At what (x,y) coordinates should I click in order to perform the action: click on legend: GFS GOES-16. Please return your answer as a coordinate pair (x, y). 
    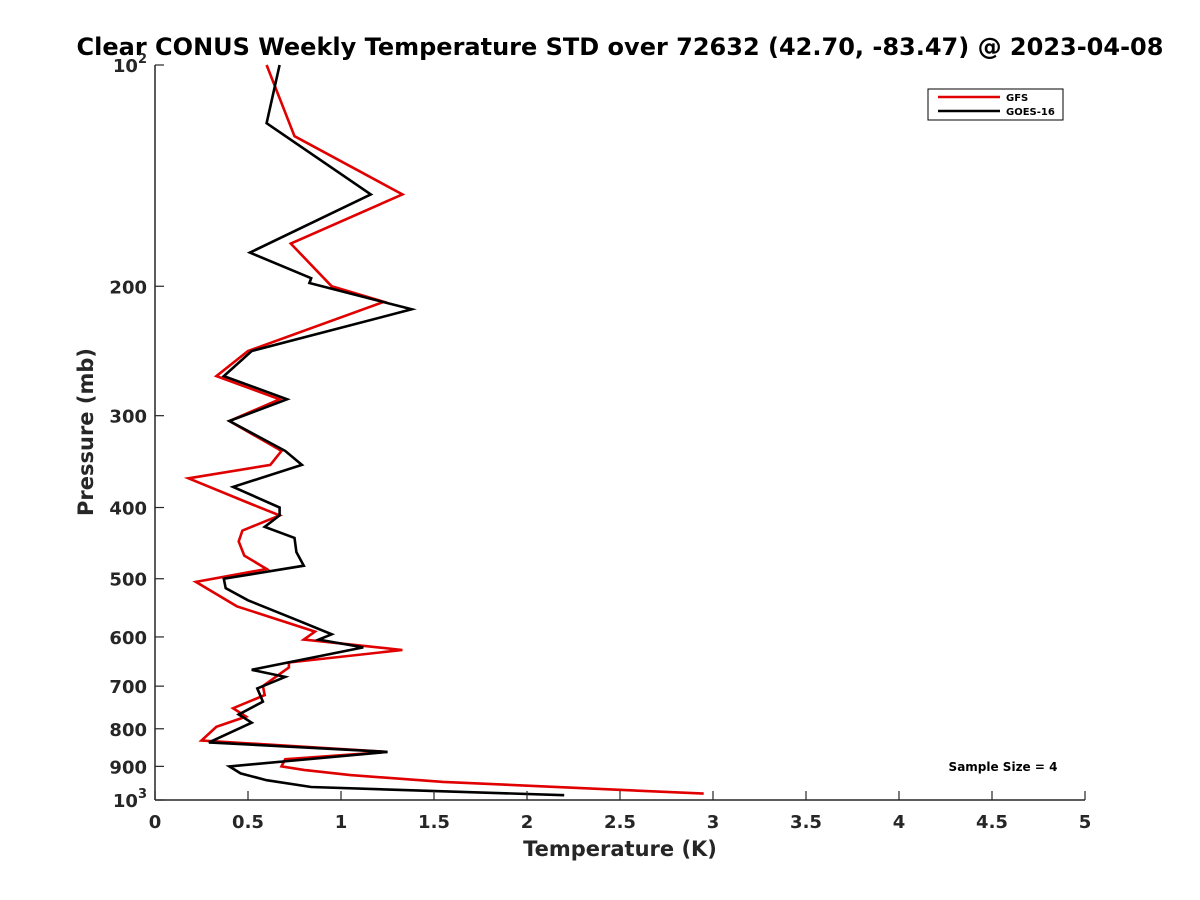
    Looking at the image, I should click on (995, 104).